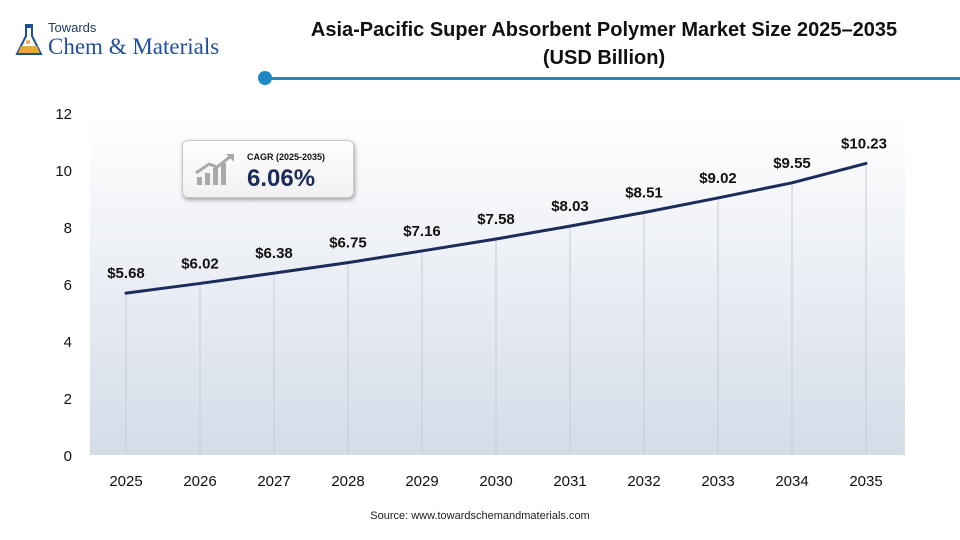 This screenshot has height=540, width=960. What do you see at coordinates (68, 399) in the screenshot?
I see `y-tick-label: 2` at bounding box center [68, 399].